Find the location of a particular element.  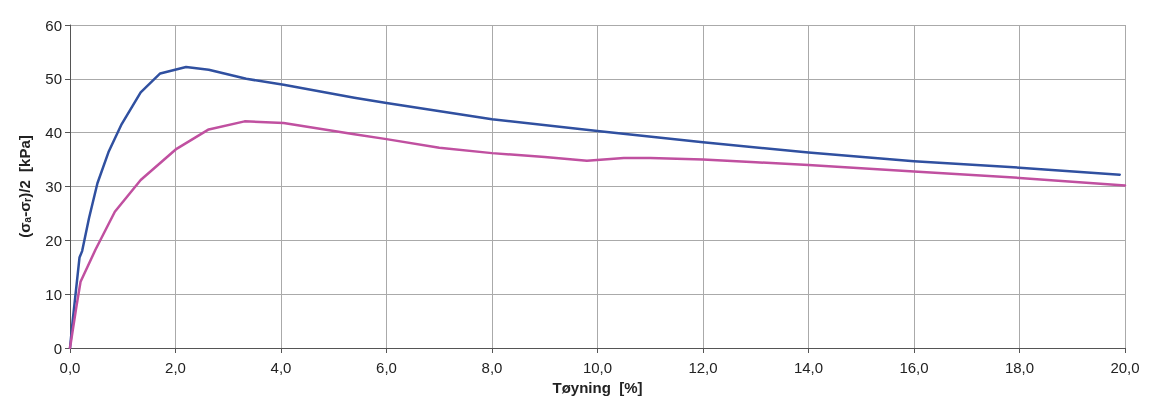

x-tick-label: 10,0 is located at coordinates (597, 367).